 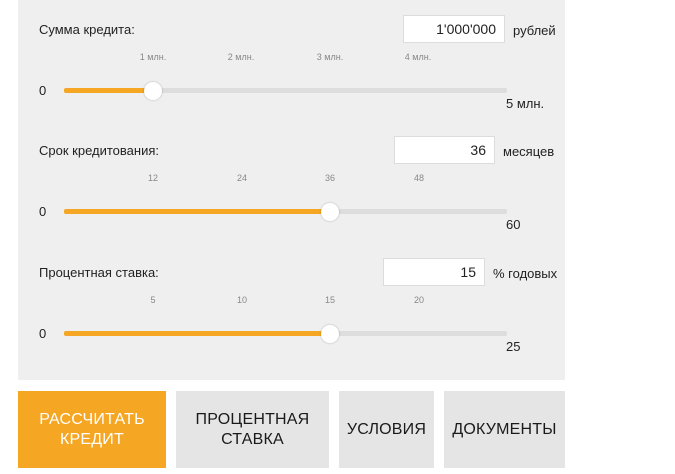 I want to click on interest-rate-button: ПРОЦЕНТНАЯ СТАВКА, so click(x=252, y=429).